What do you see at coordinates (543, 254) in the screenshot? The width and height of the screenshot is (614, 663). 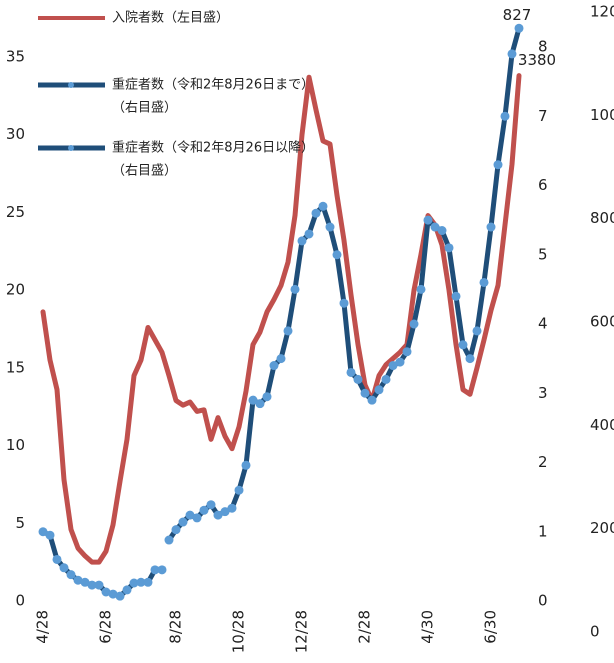 I see `y2-tick-label: 5` at bounding box center [543, 254].